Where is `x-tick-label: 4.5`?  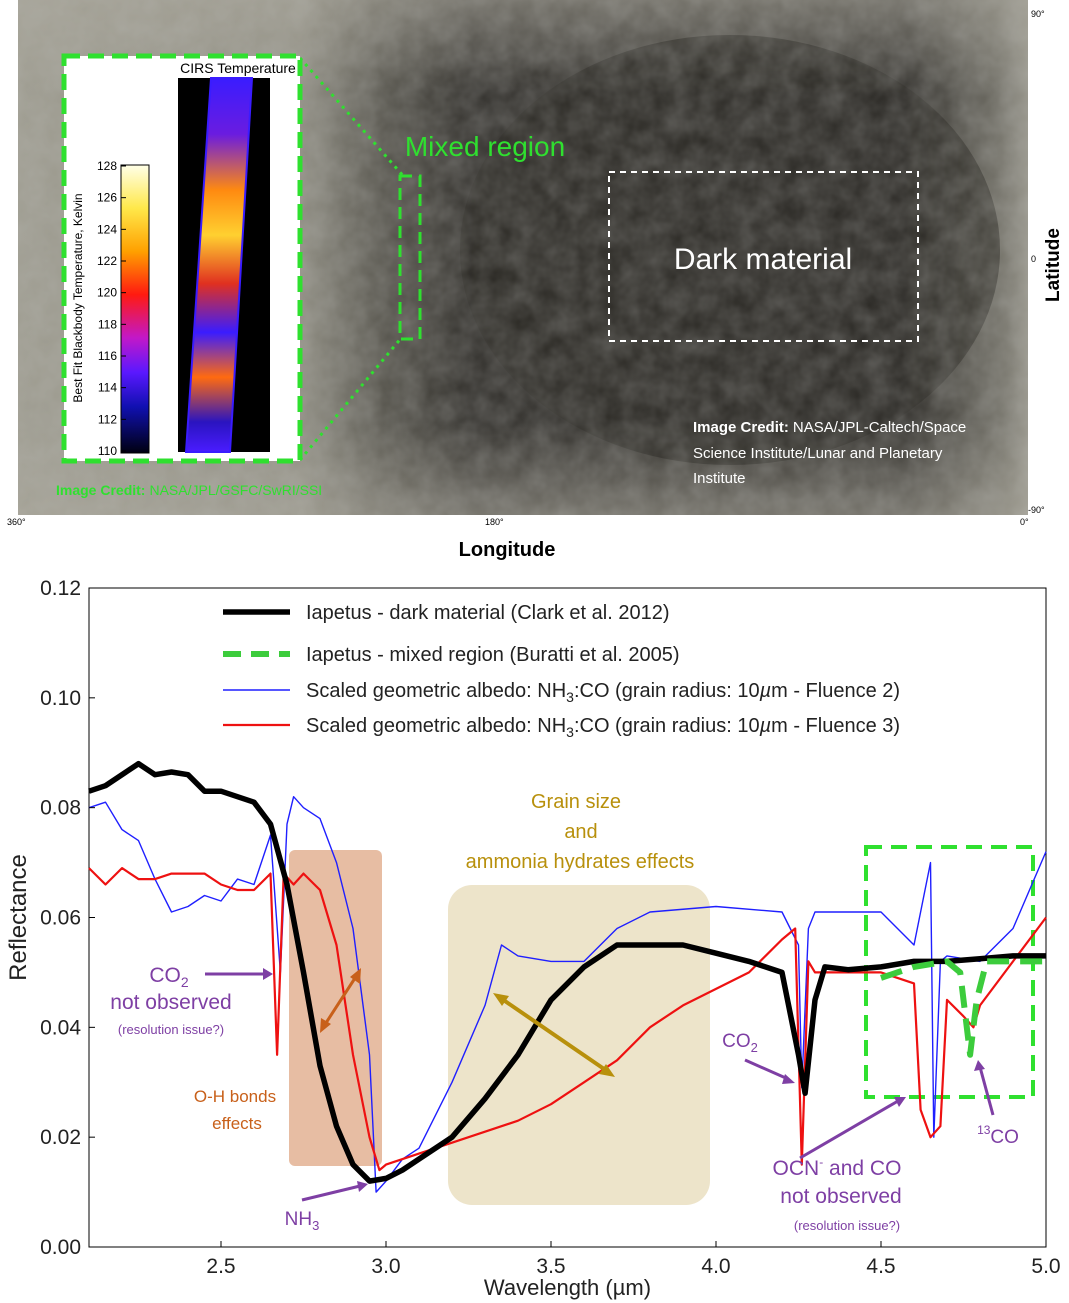 x-tick-label: 4.5 is located at coordinates (880, 1266).